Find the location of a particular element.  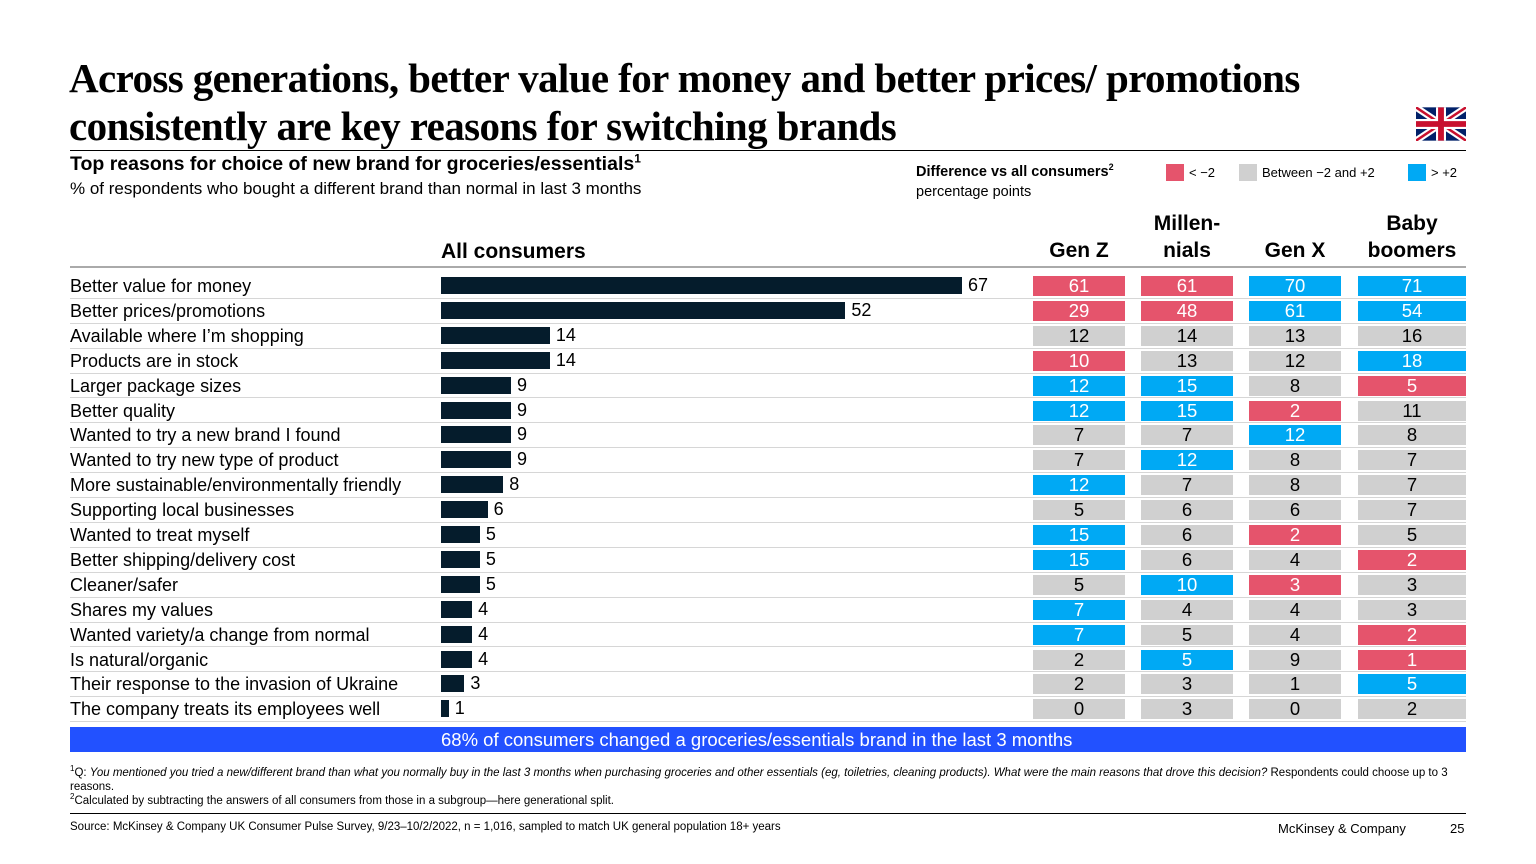

legend-item-above: > +2 is located at coordinates (1432, 172).